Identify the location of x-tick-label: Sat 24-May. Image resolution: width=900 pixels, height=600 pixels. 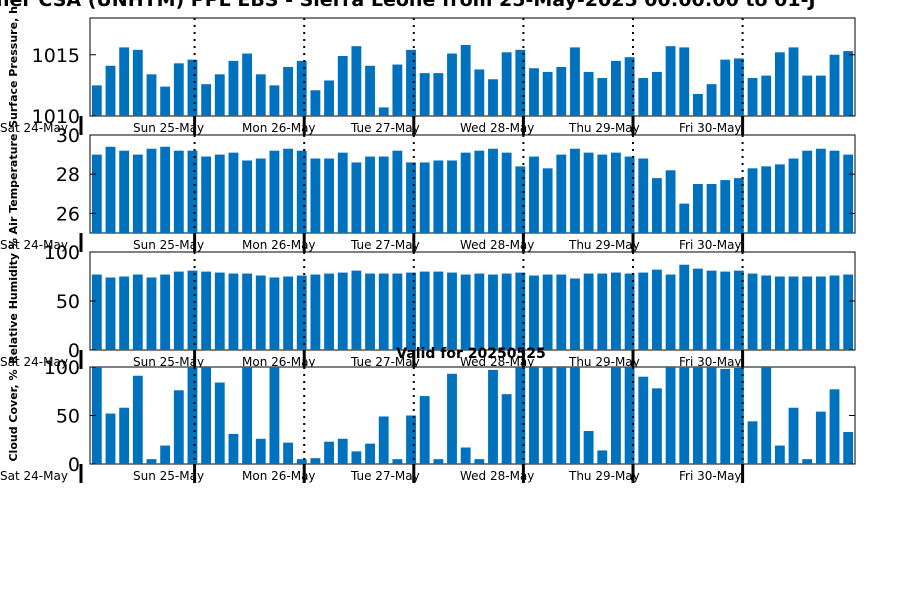
(34, 362).